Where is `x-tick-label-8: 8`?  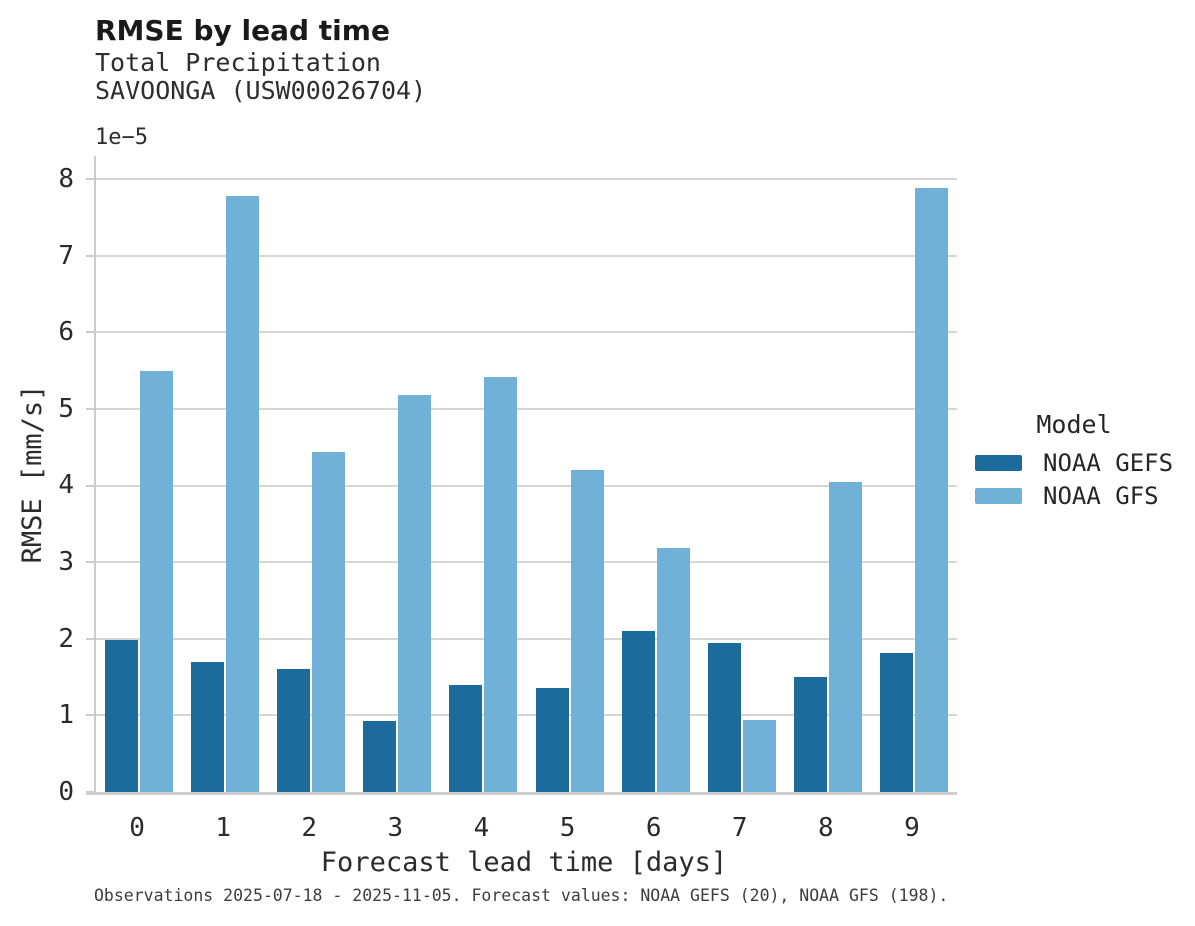 x-tick-label-8: 8 is located at coordinates (826, 828).